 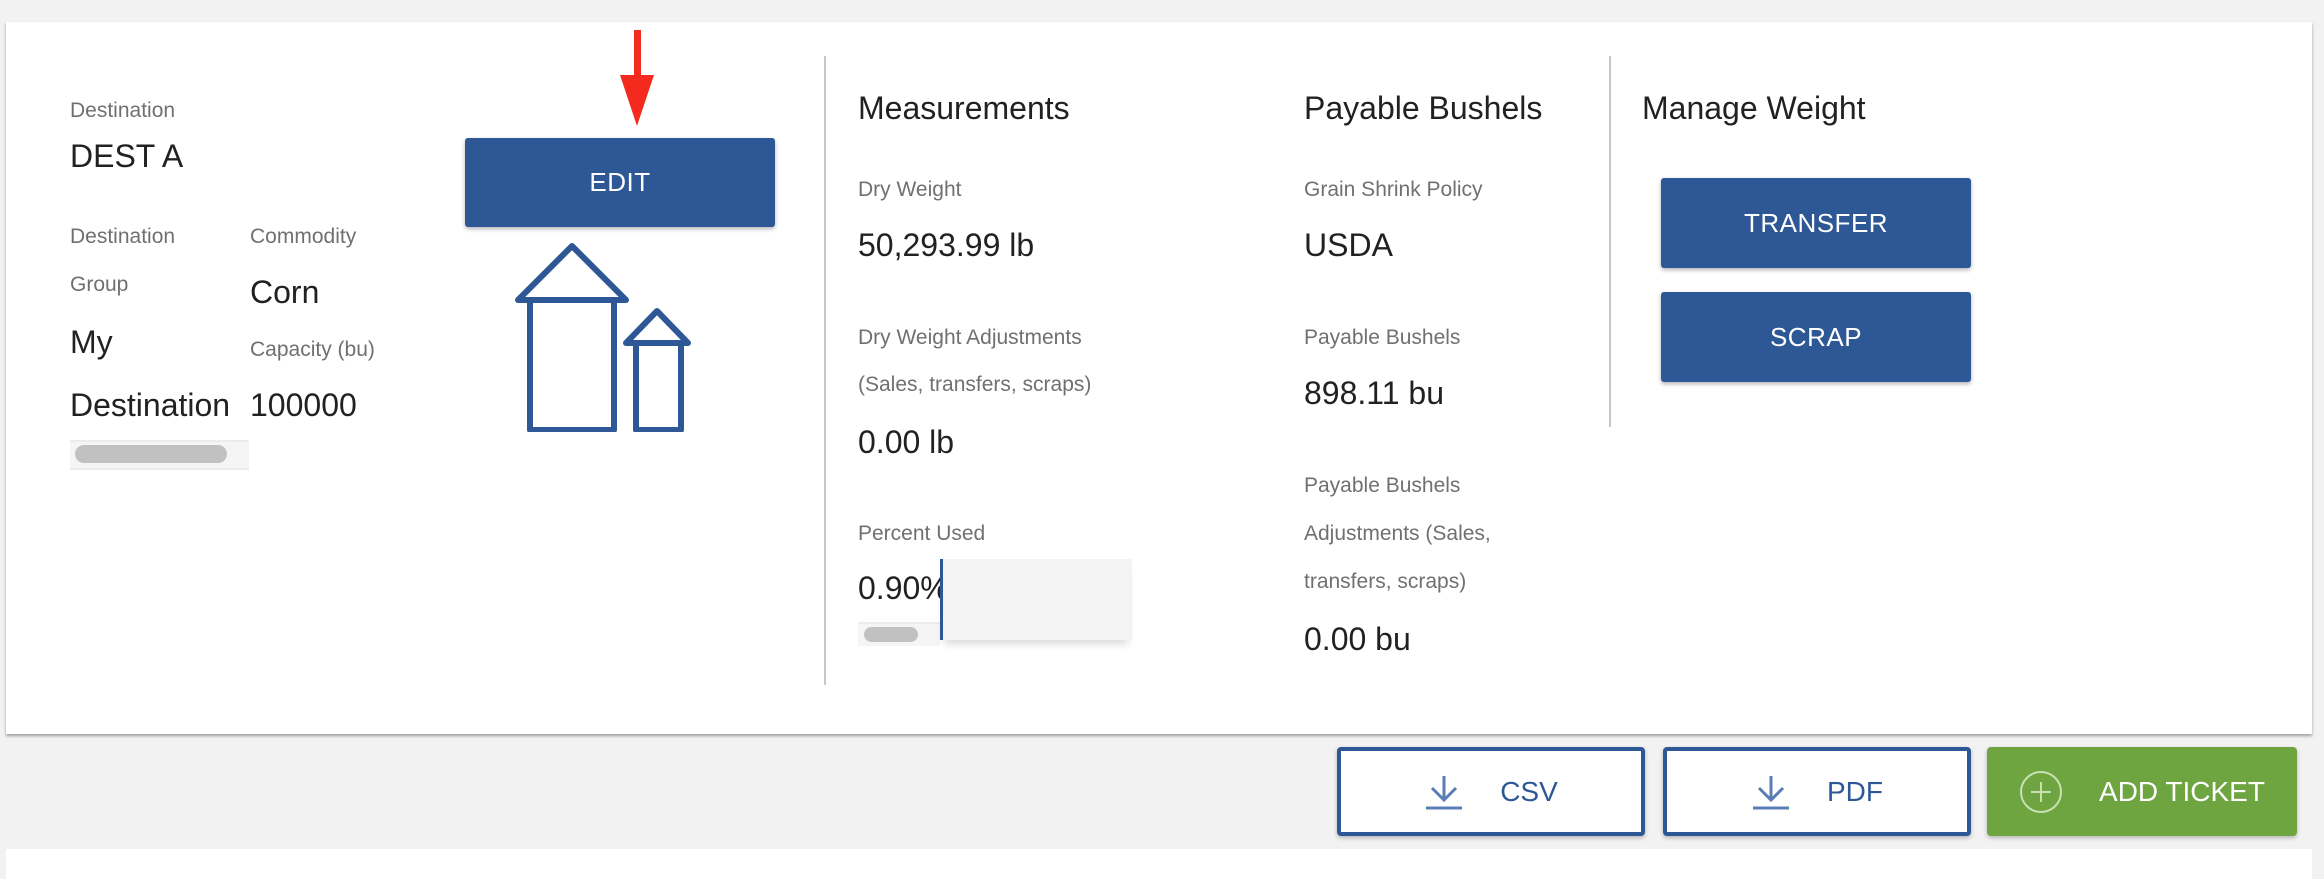 I want to click on grain-shrink-policy-label: Grain Shrink Policy, so click(x=1393, y=189).